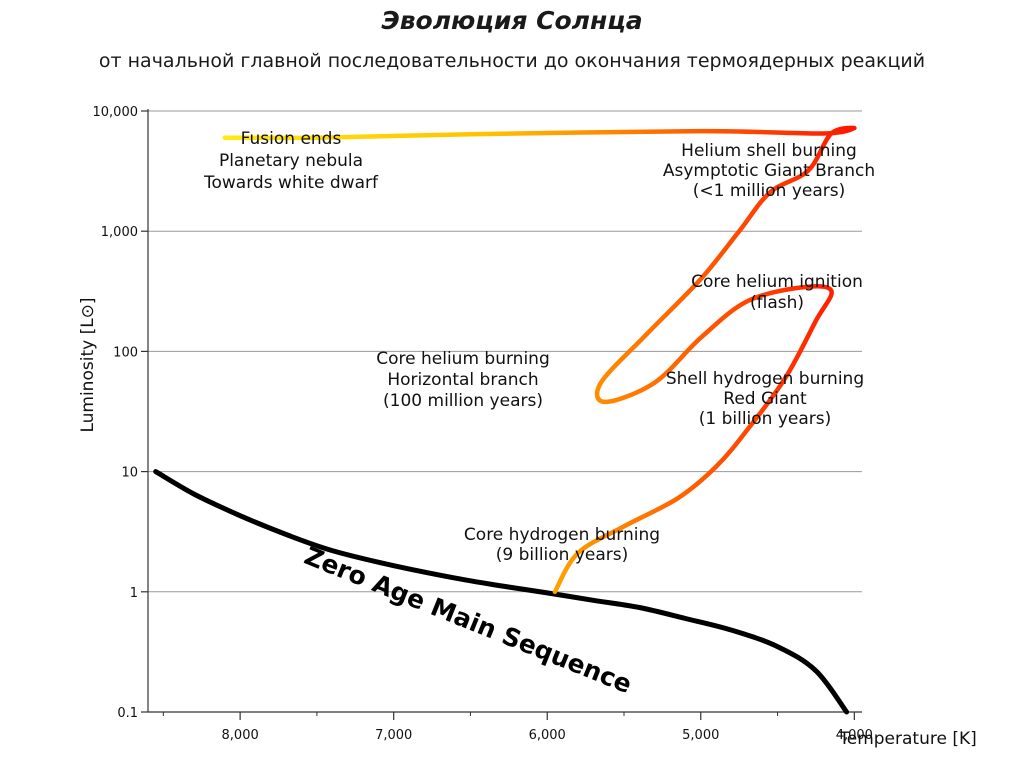  What do you see at coordinates (88, 364) in the screenshot?
I see `y-axis-label: Luminosity [L⊙]` at bounding box center [88, 364].